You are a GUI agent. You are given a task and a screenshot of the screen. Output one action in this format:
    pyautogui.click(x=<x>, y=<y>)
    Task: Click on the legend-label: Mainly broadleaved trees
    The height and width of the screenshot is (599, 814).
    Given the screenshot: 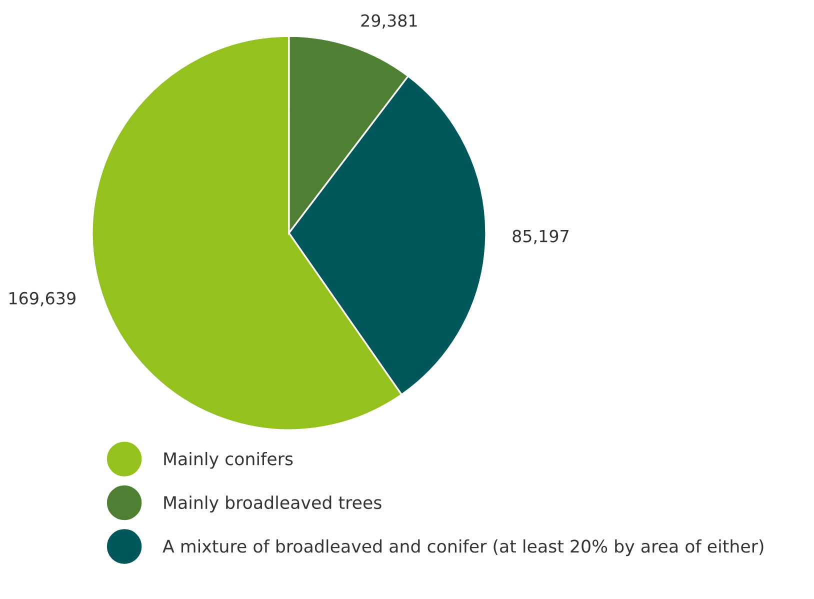 What is the action you would take?
    pyautogui.click(x=273, y=504)
    